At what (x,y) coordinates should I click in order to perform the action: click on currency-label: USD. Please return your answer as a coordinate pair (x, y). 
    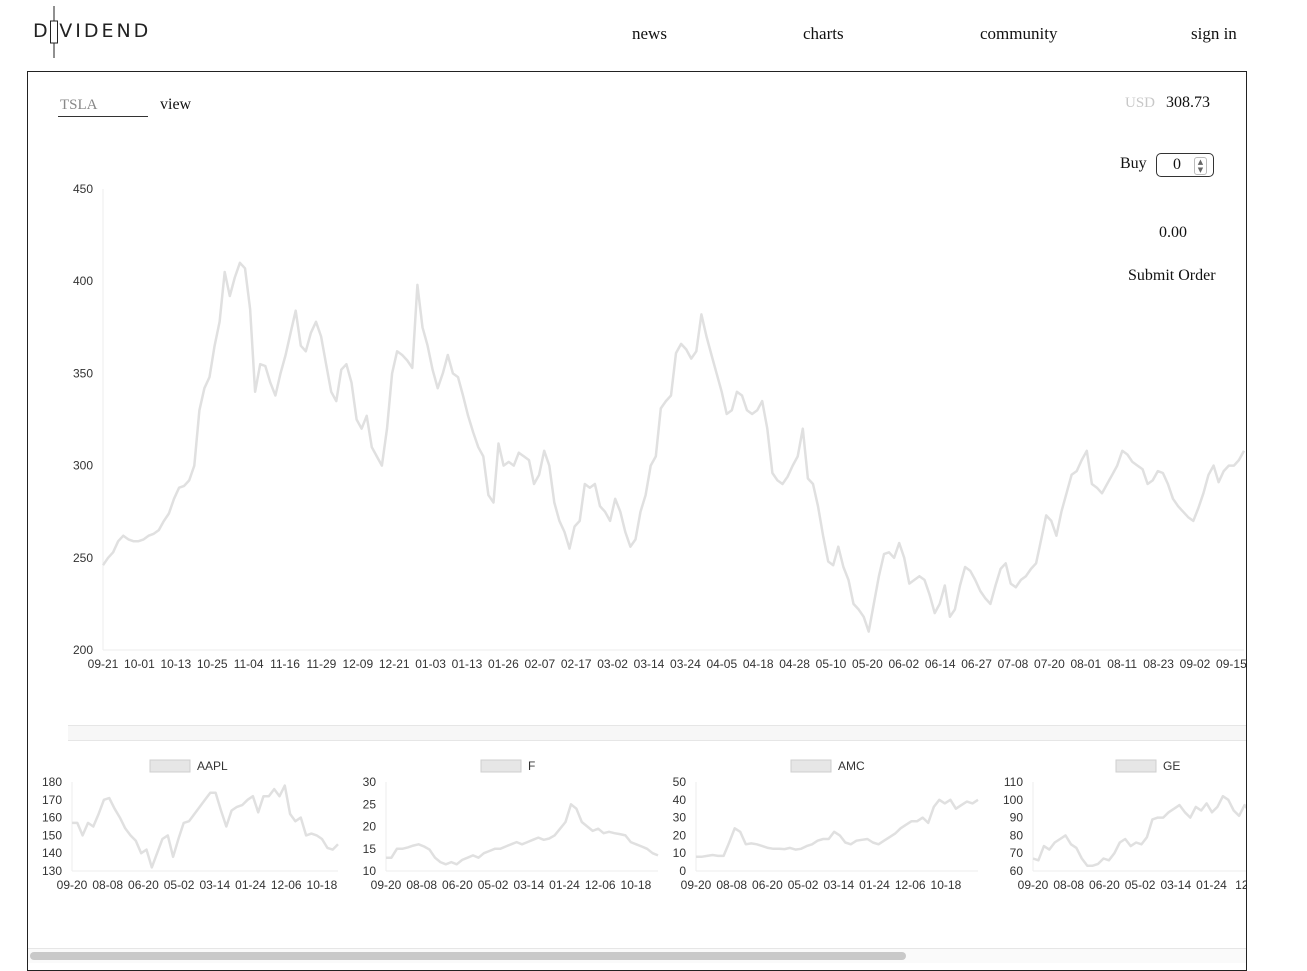
    Looking at the image, I should click on (1140, 103).